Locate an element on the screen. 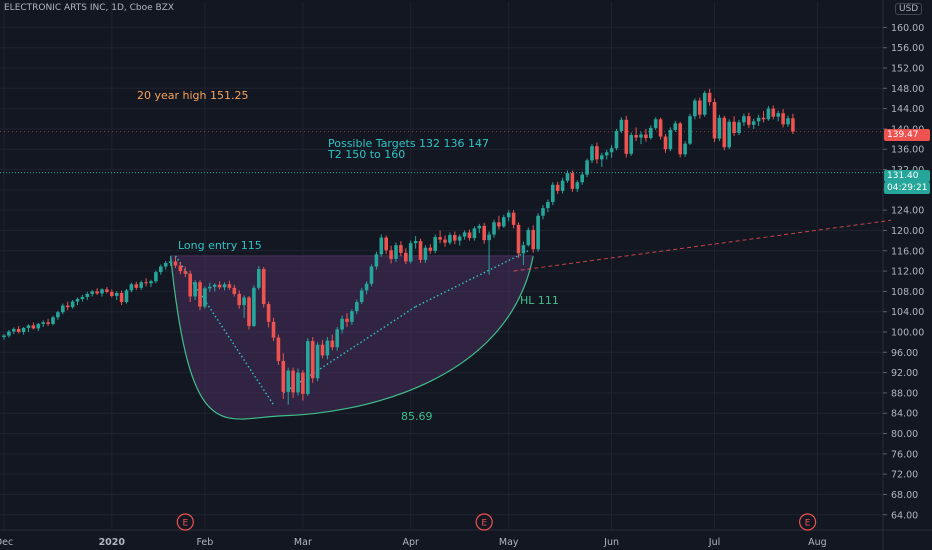 The width and height of the screenshot is (932, 550). annotation-targets-t2: T2 150 to 160 is located at coordinates (366, 154).